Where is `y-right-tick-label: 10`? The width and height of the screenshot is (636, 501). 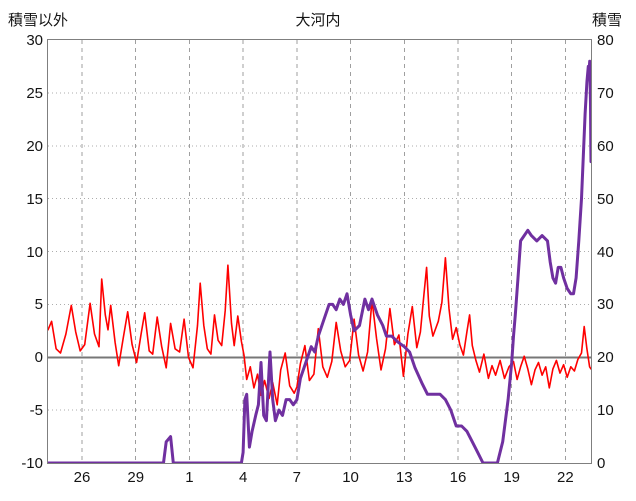
y-right-tick-label: 10 is located at coordinates (605, 411).